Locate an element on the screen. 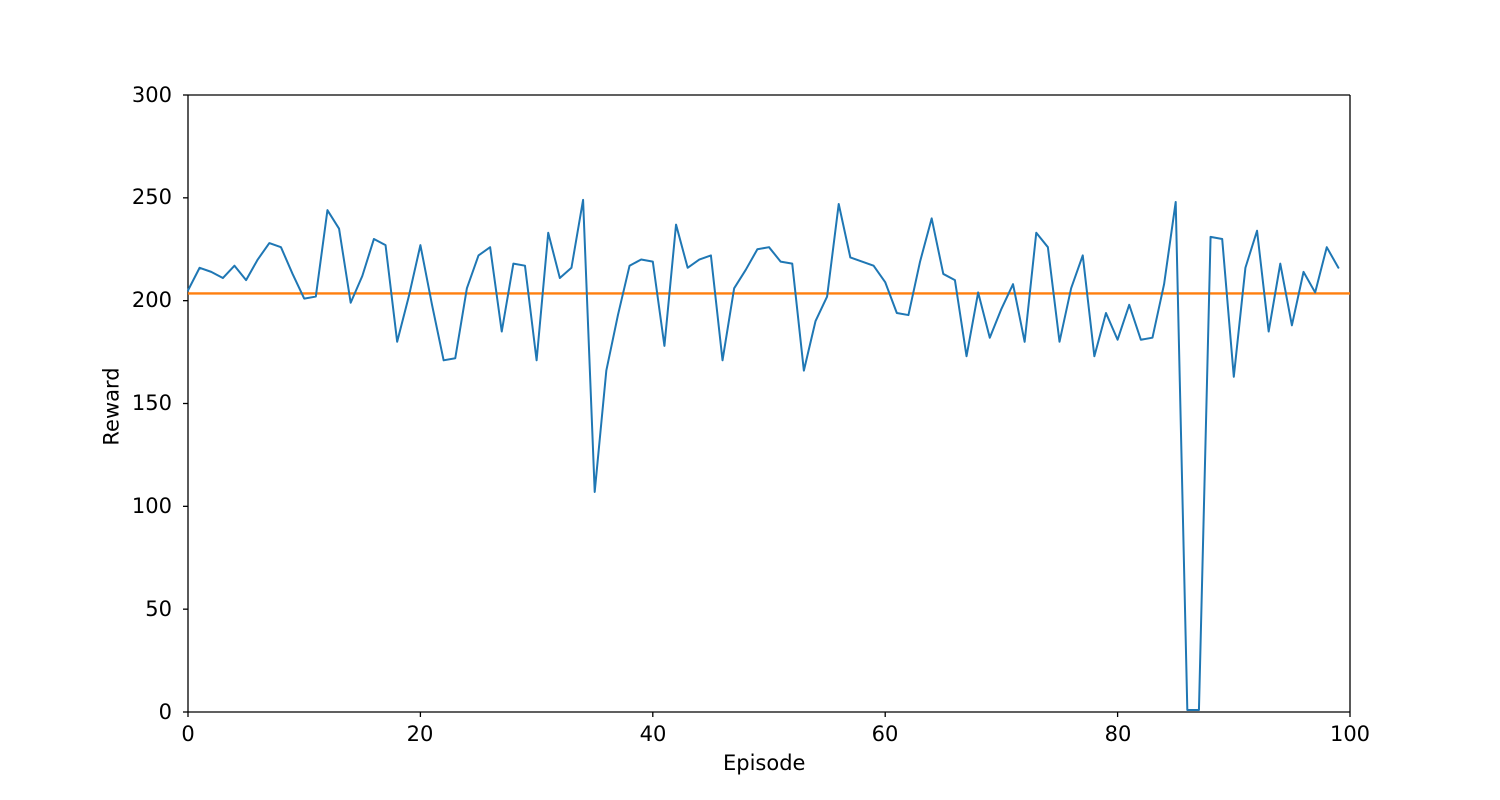 The width and height of the screenshot is (1500, 800). xtick-label-100: 100 is located at coordinates (1350, 734).